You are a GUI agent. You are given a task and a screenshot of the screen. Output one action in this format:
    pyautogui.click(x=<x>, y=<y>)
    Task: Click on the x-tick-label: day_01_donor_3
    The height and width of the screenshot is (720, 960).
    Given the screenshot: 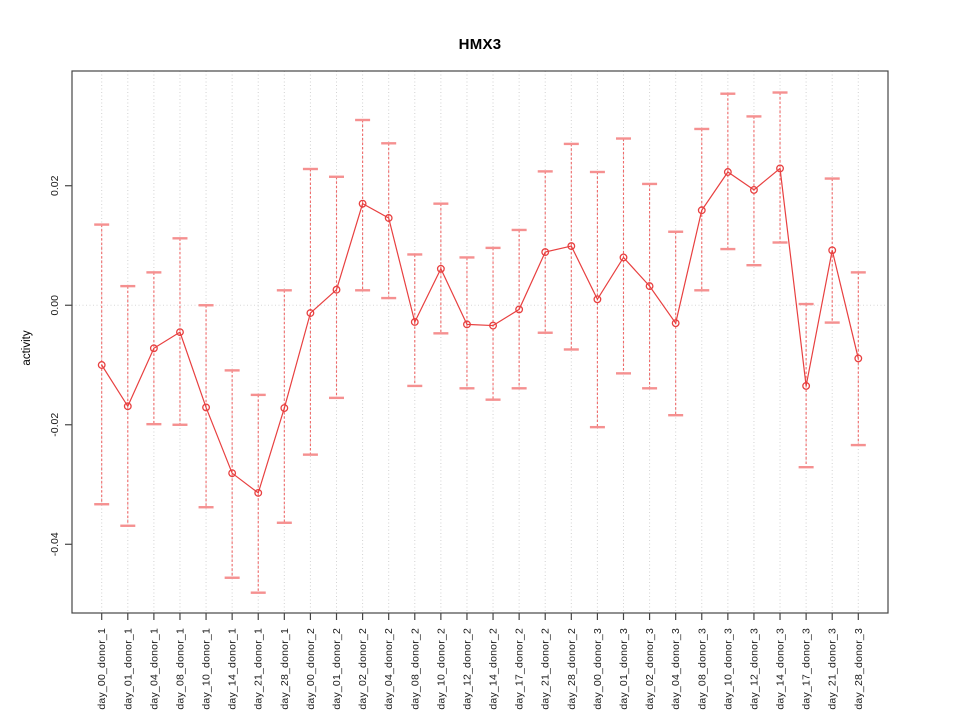 What is the action you would take?
    pyautogui.click(x=624, y=669)
    